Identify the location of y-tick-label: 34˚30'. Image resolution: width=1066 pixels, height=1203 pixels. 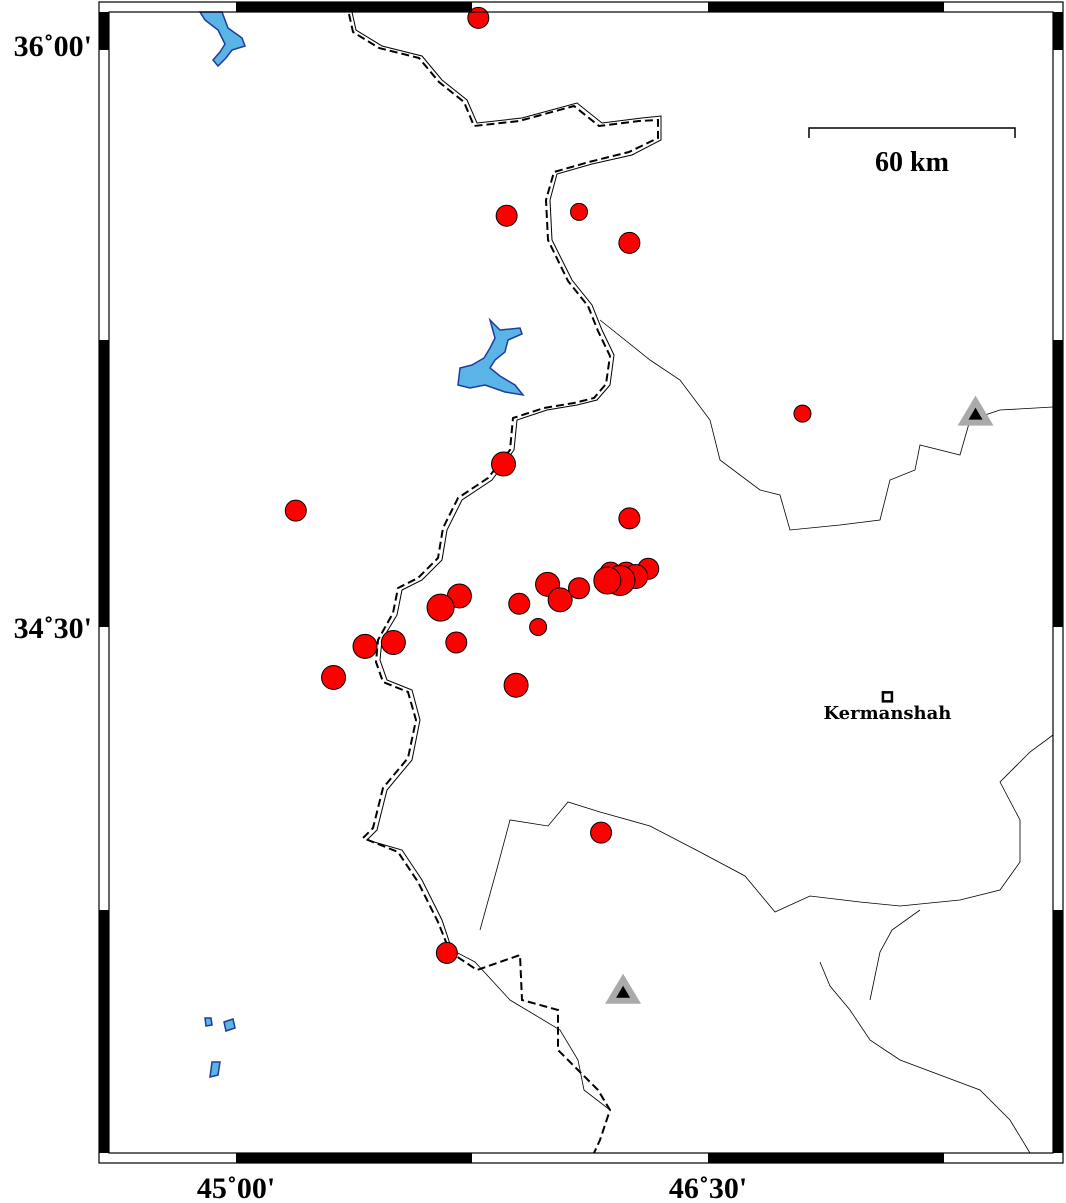
(53, 628).